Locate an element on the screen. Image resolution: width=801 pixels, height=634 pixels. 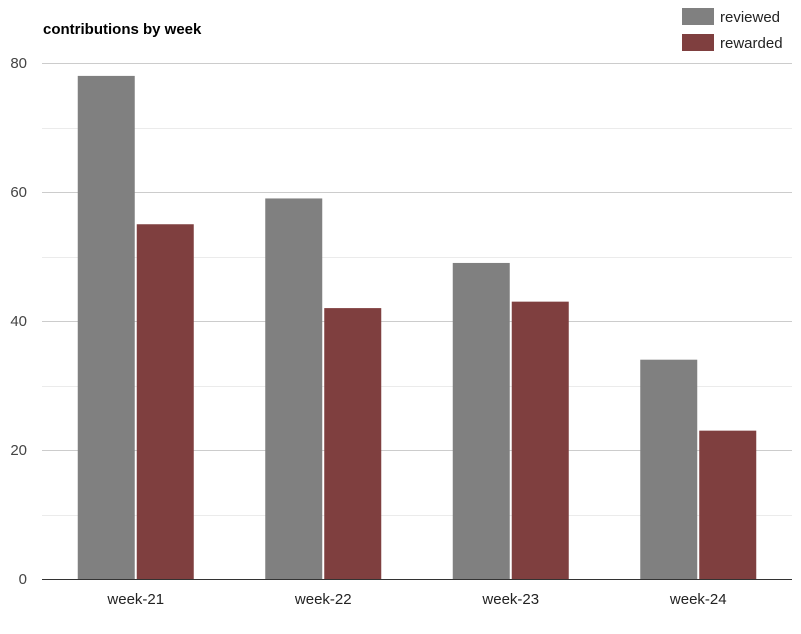
chart-title: contributions by week is located at coordinates (122, 29).